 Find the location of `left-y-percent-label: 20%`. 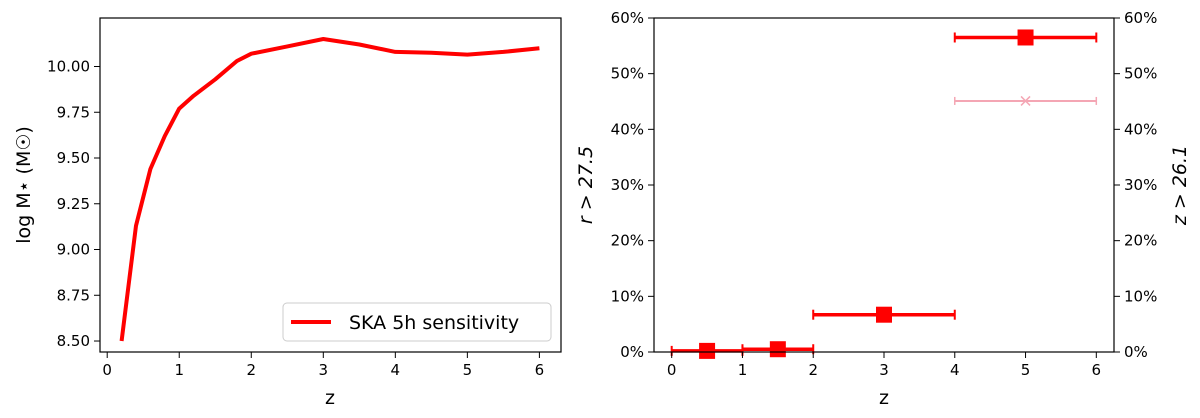

left-y-percent-label: 20% is located at coordinates (627, 241).